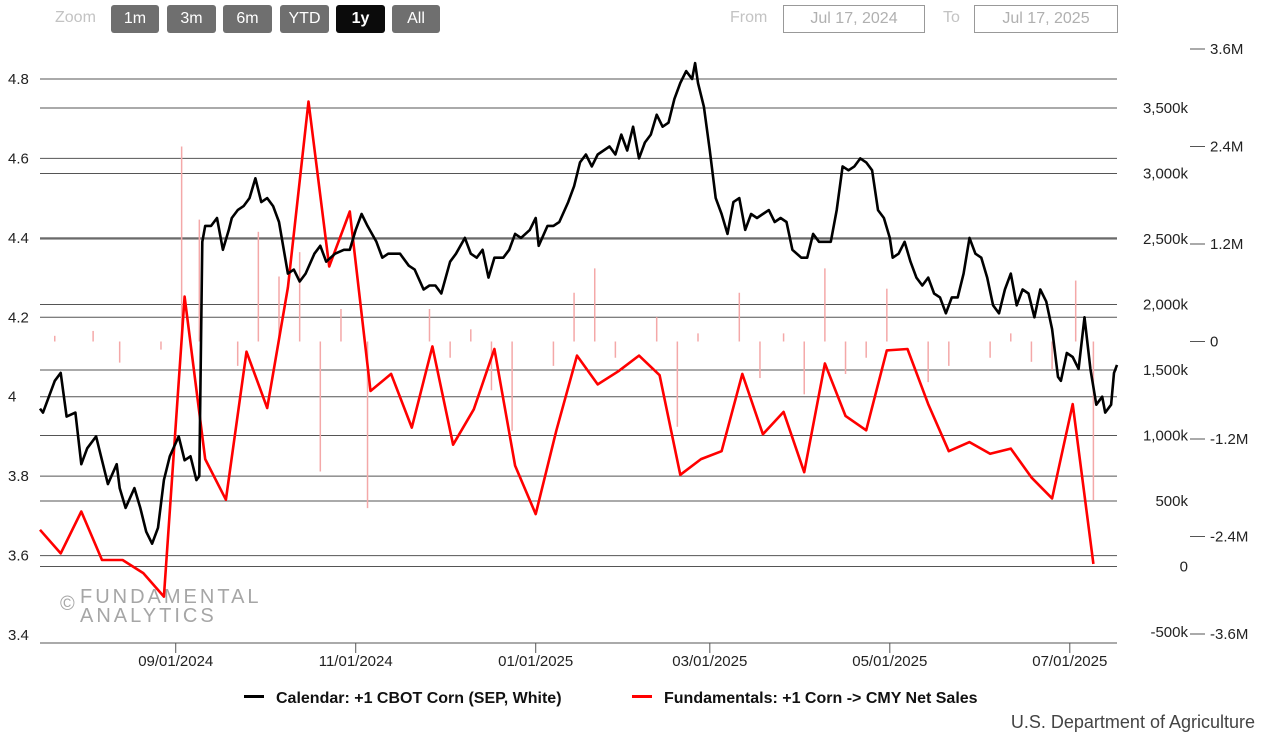  I want to click on x-axis-tick-label: 07/01/2025, so click(1069, 661).